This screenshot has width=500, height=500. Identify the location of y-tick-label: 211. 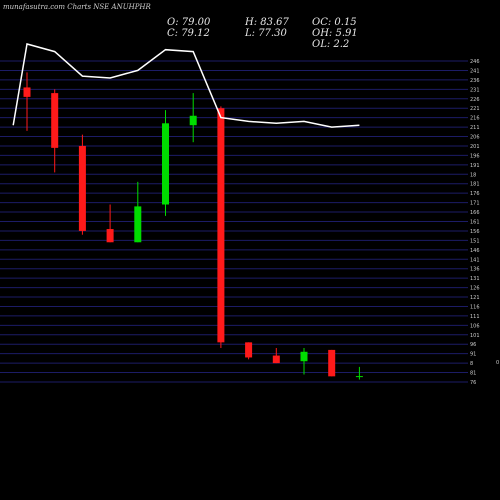
(475, 128).